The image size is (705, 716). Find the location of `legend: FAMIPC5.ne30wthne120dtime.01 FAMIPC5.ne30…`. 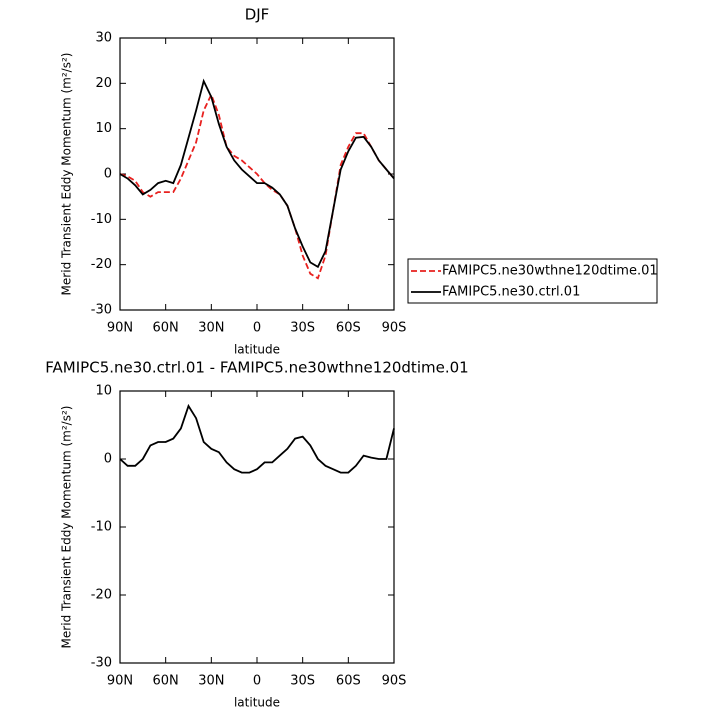

legend: FAMIPC5.ne30wthne120dtime.01 FAMIPC5.ne30… is located at coordinates (532, 281).